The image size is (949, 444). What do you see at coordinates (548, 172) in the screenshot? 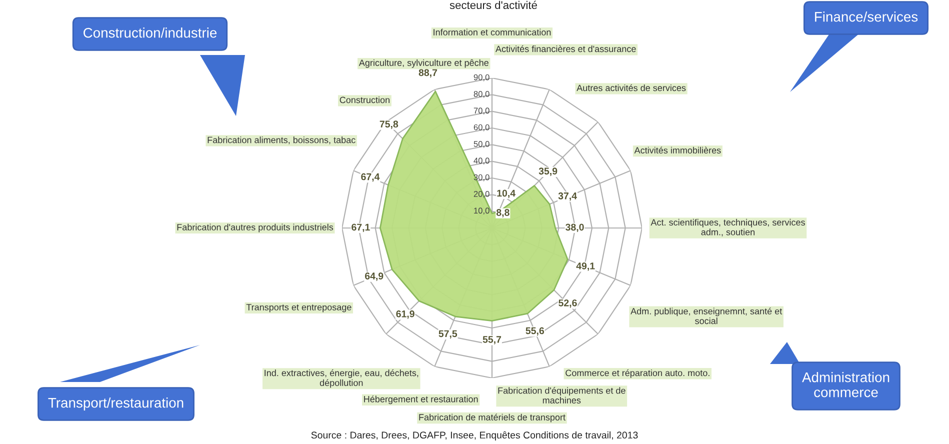
I see `data-label: 35,9` at bounding box center [548, 172].